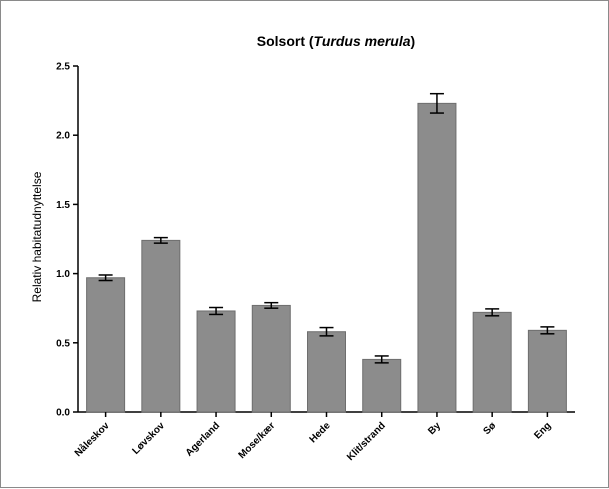 This screenshot has width=609, height=489. What do you see at coordinates (63, 67) in the screenshot?
I see `y-tick-label: 2.5` at bounding box center [63, 67].